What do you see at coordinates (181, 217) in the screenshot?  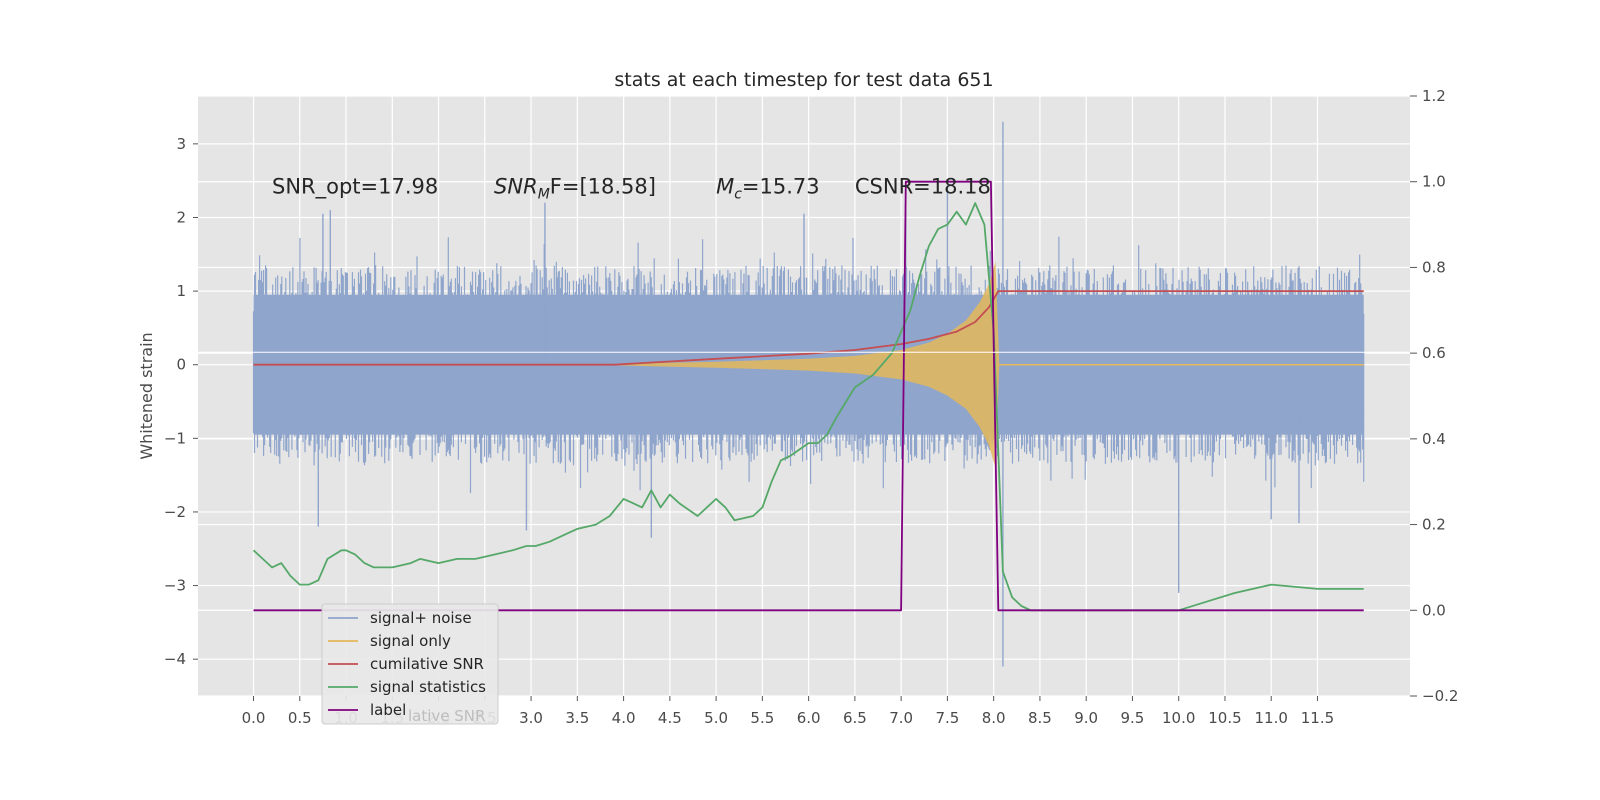 I see `y-tick-label: 2` at bounding box center [181, 217].